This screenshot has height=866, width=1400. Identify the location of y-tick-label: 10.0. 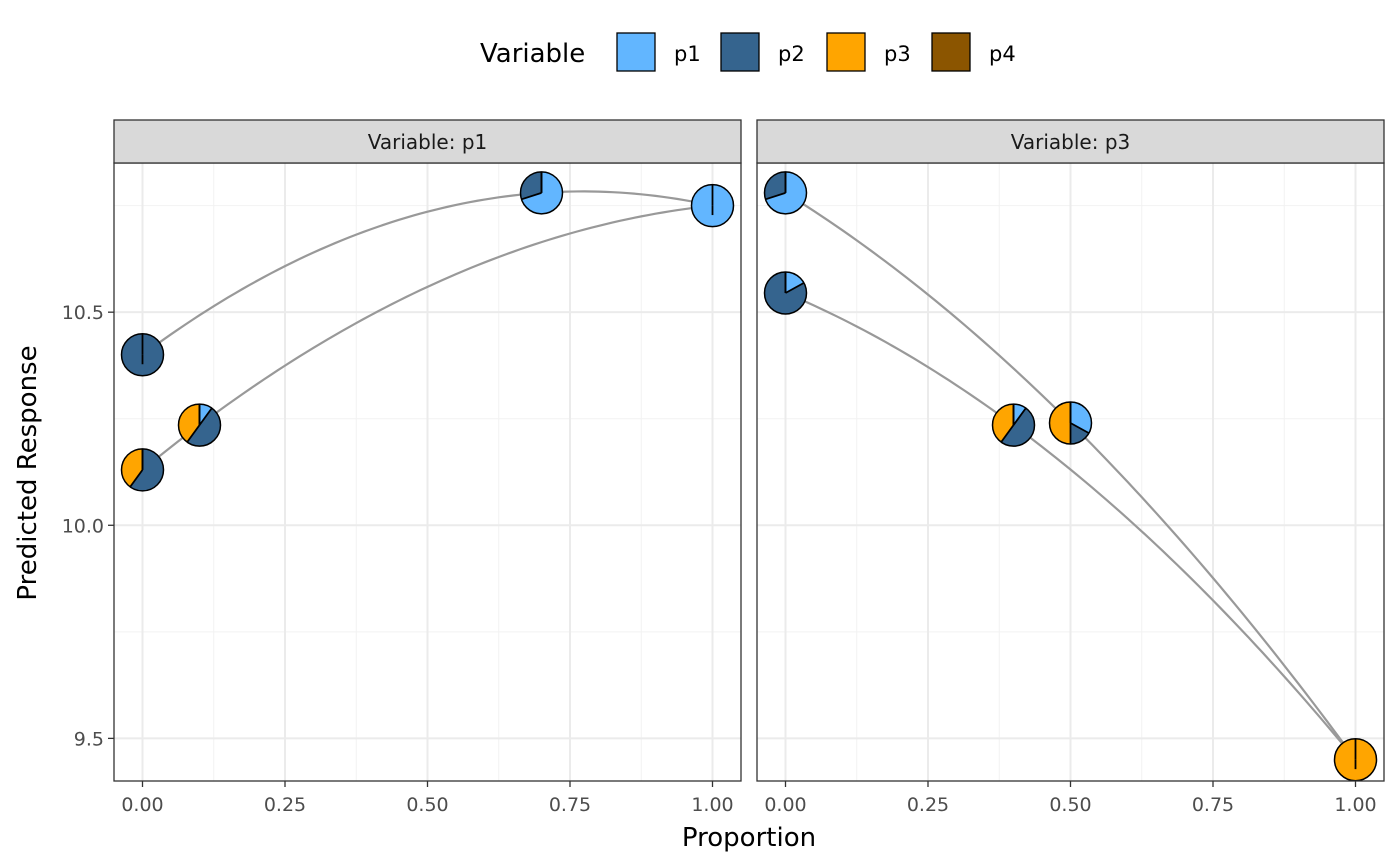
(83, 526).